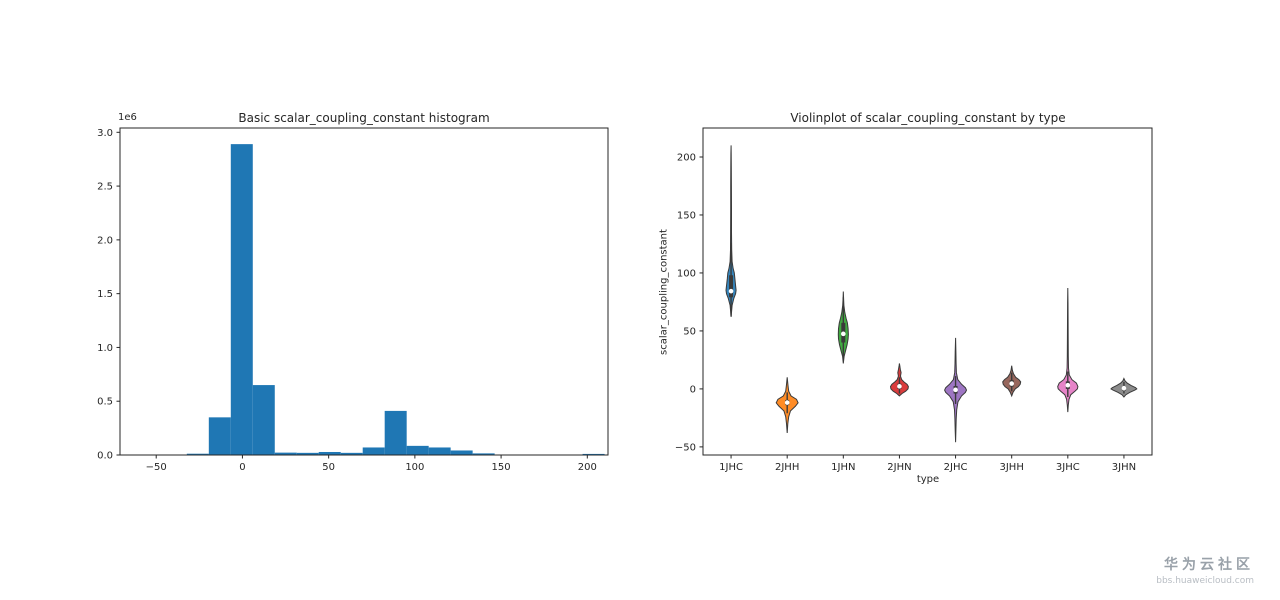  I want to click on violin-x-axis-label: type, so click(928, 479).